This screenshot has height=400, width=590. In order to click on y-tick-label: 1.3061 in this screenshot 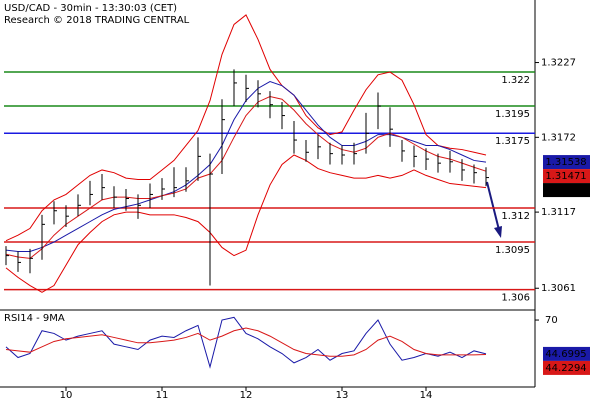, I will do `click(558, 288)`.